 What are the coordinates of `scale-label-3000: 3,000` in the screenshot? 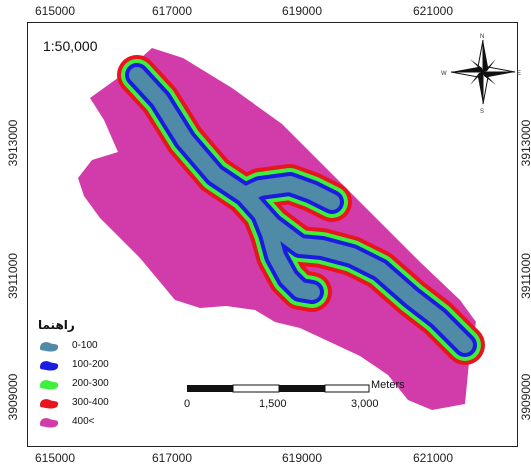 It's located at (365, 404).